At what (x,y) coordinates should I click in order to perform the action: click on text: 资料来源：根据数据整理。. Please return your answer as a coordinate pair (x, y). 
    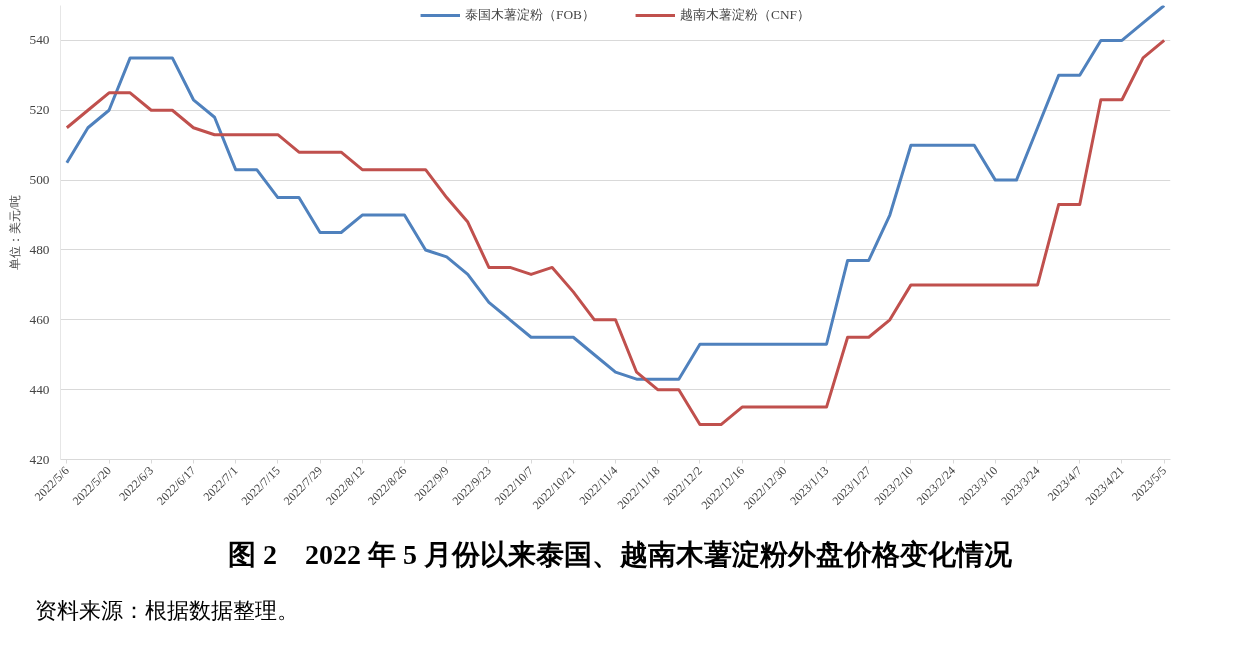
    Looking at the image, I should click on (167, 611).